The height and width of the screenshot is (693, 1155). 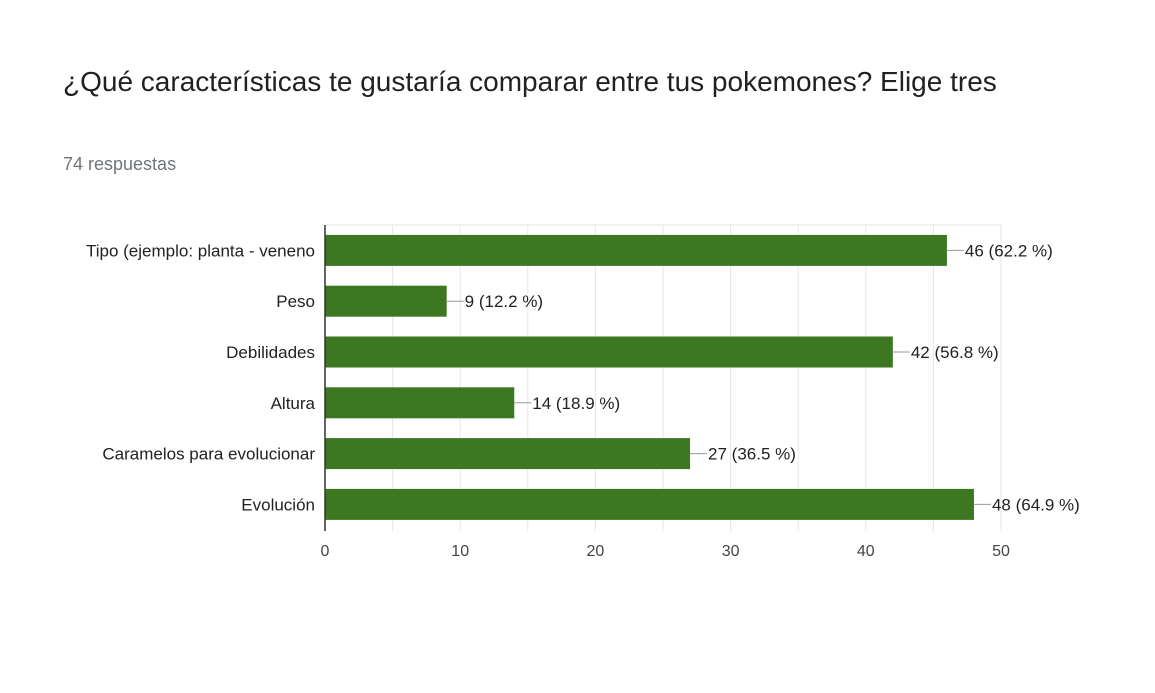 I want to click on x-tick-label: 50, so click(x=1001, y=551).